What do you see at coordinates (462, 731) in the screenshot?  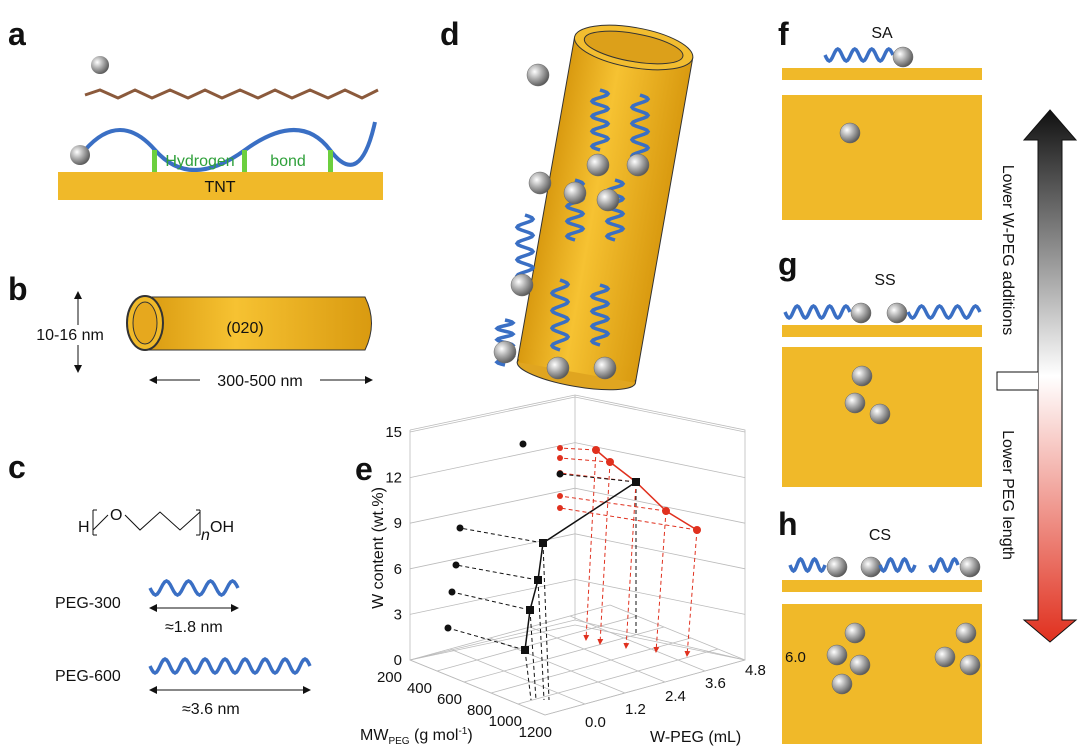 I see `axis-title-part: -1` at bounding box center [462, 731].